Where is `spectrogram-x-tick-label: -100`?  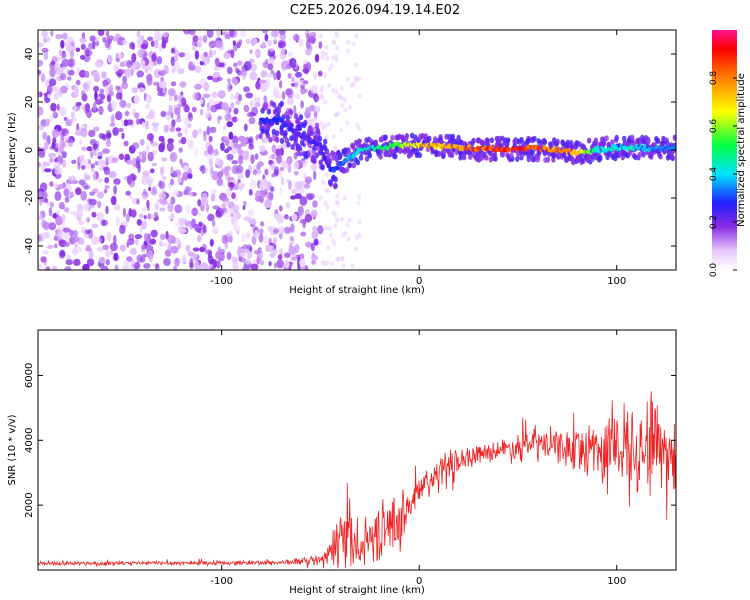 spectrogram-x-tick-label: -100 is located at coordinates (221, 281).